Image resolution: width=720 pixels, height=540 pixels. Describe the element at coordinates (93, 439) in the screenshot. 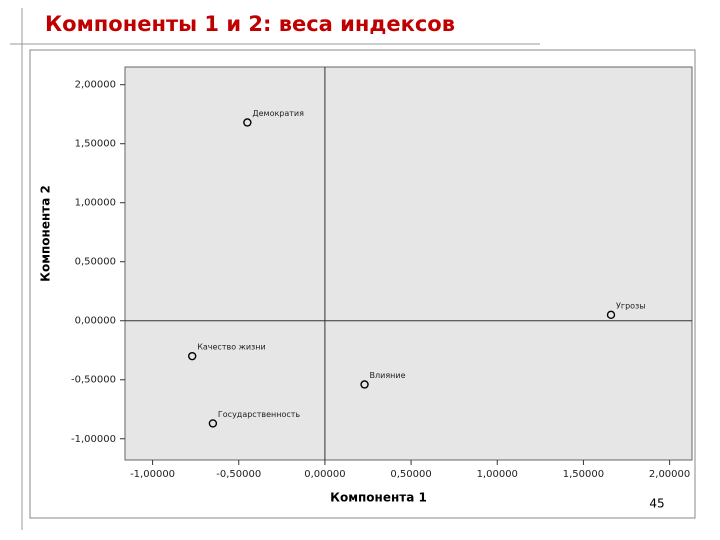

I see `y-tick-label: -1,00000` at that location.